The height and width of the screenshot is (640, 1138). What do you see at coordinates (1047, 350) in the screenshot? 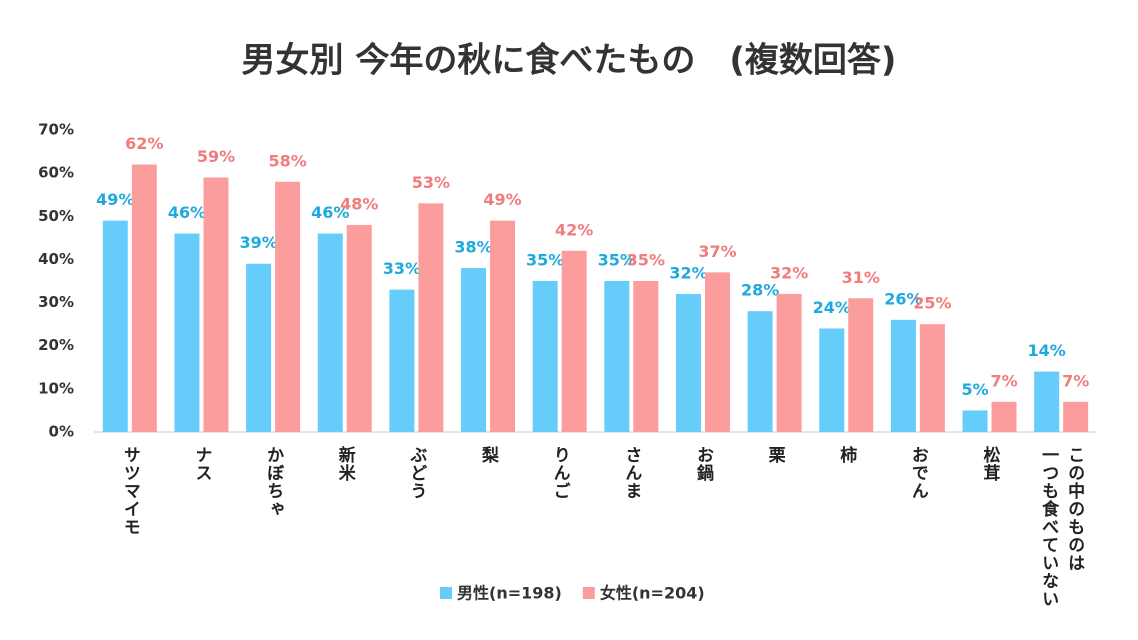
I see `value-label: 14%` at bounding box center [1047, 350].